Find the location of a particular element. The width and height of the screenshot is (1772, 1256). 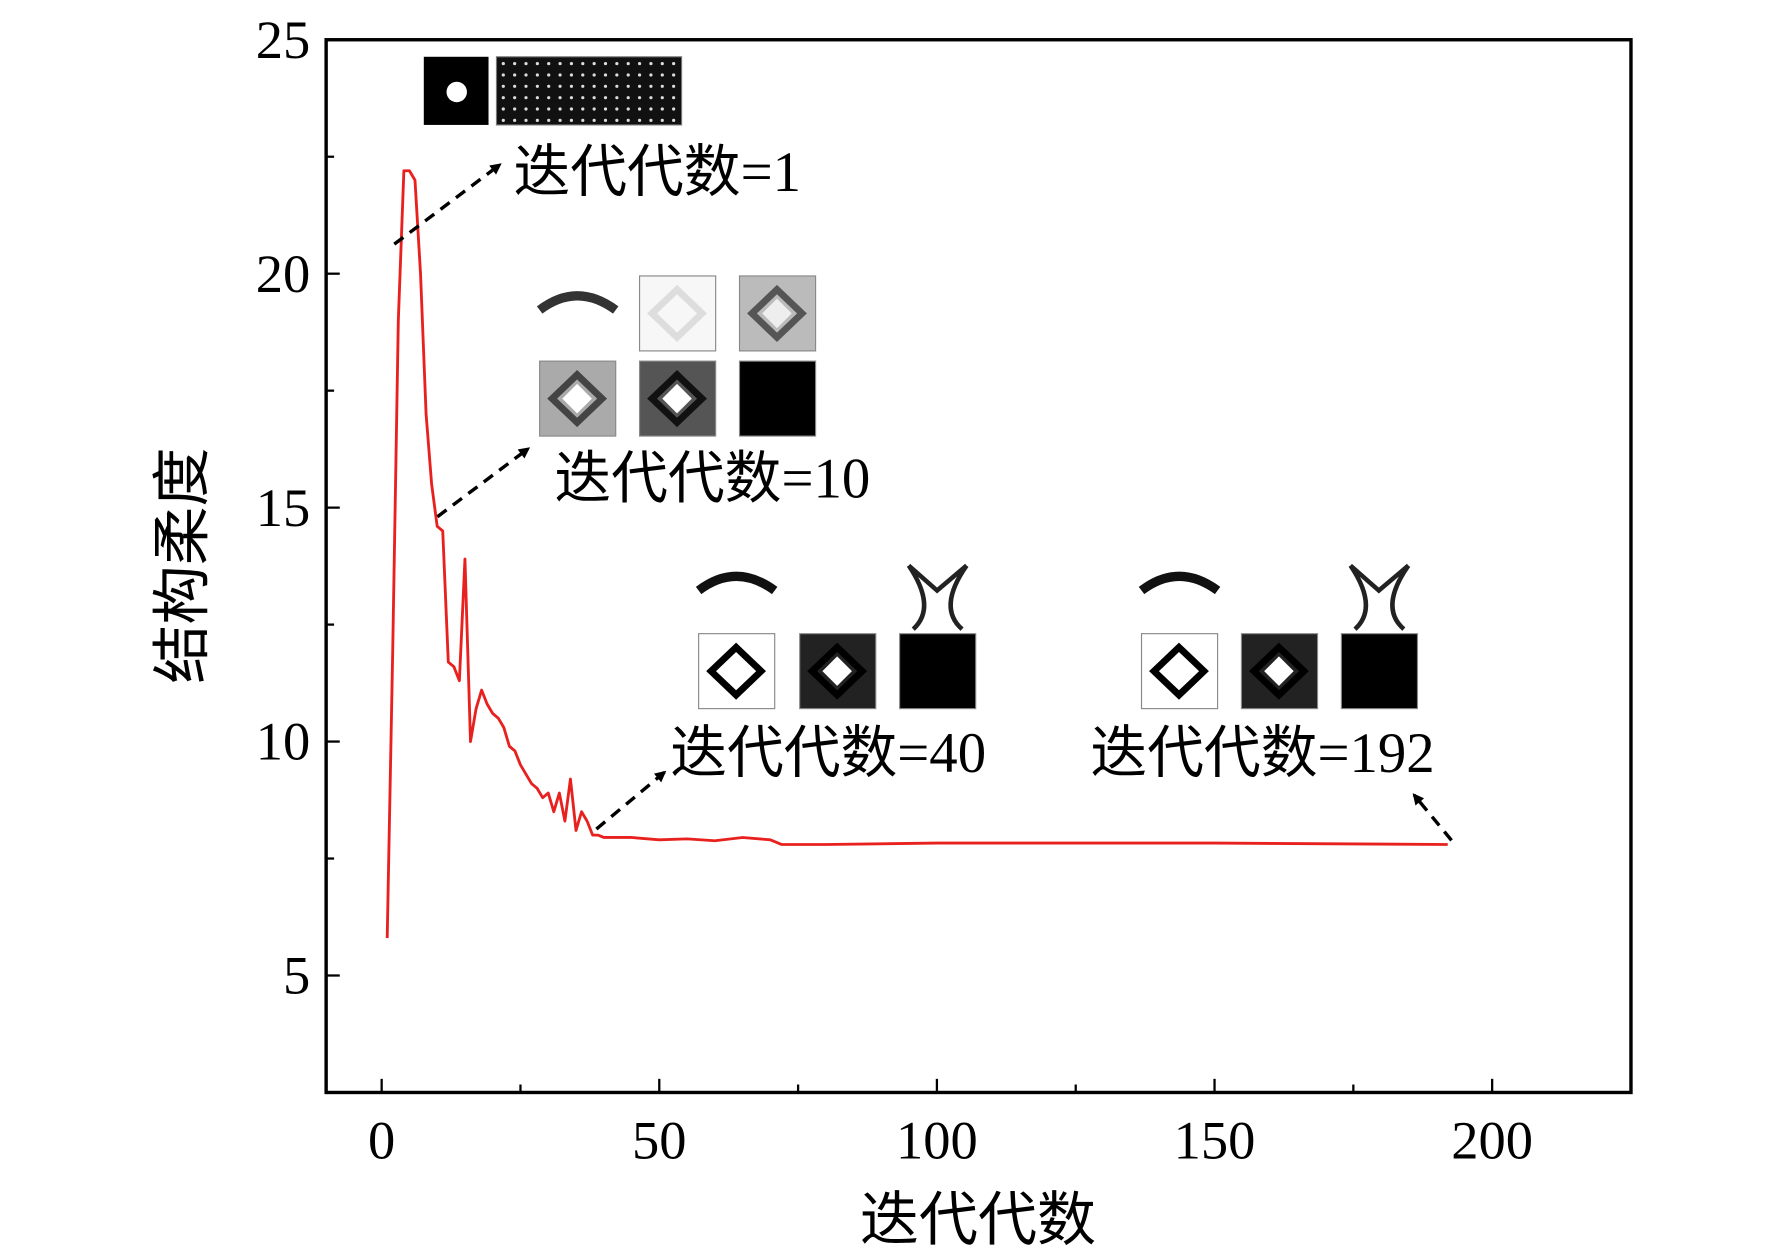

thumb-hole is located at coordinates (577, 398).